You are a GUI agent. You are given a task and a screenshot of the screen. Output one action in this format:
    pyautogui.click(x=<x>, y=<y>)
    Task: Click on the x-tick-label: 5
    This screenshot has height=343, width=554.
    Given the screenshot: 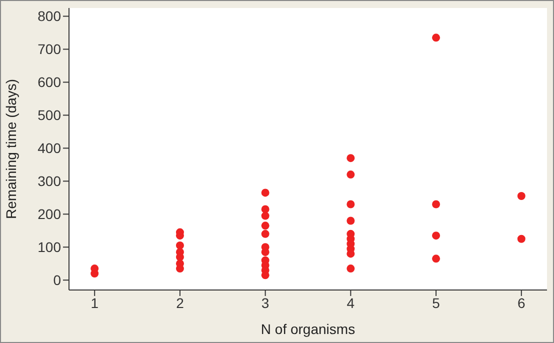 What is the action you would take?
    pyautogui.click(x=436, y=302)
    